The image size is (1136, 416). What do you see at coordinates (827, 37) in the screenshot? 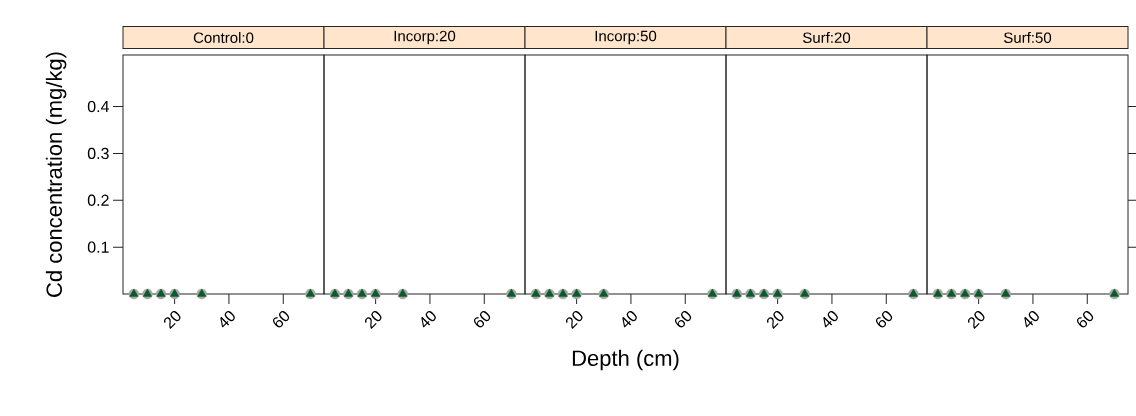
I see `chart-title: Surf:20` at bounding box center [827, 37].